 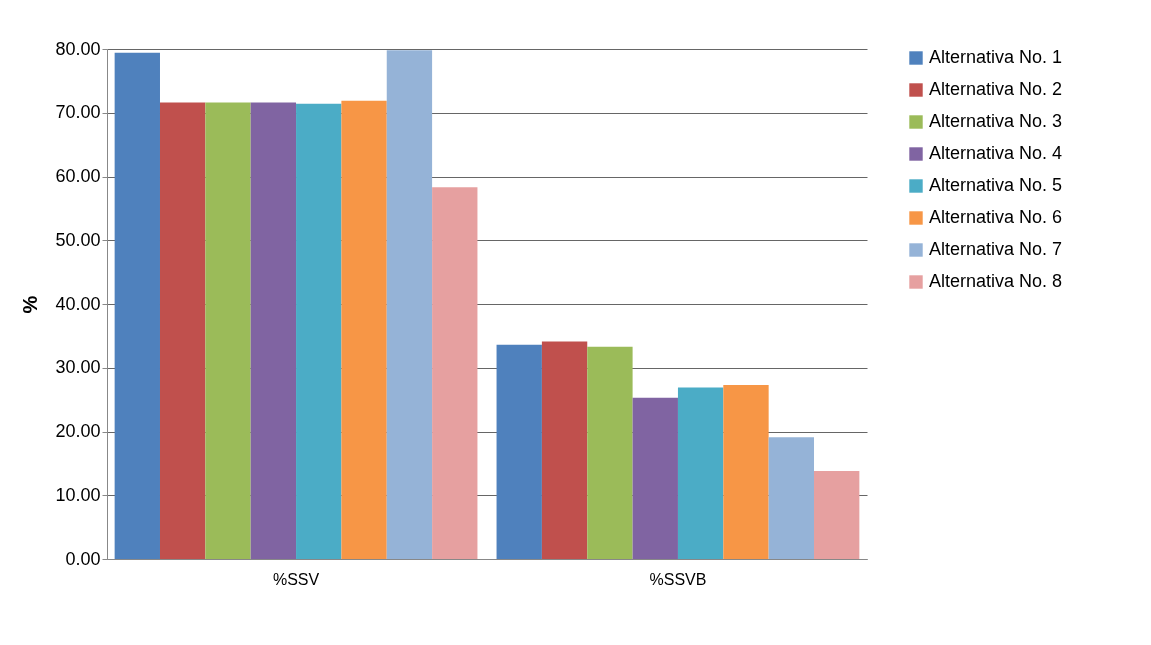 I want to click on legend-label: Alternativa No. 1, so click(x=996, y=57).